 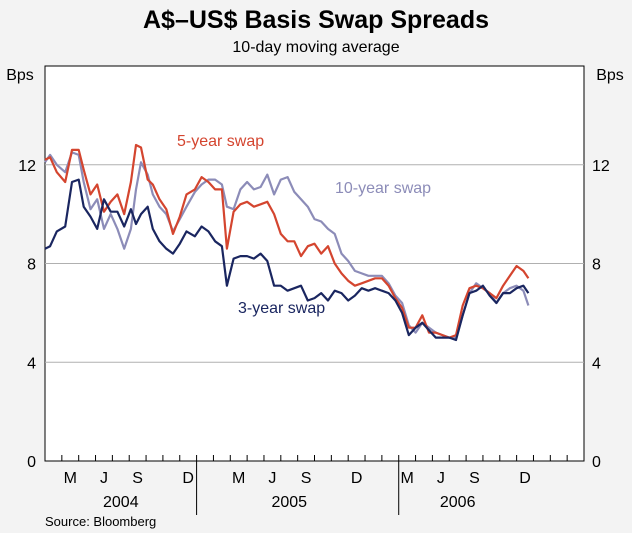 I want to click on x-axis: M J S D M J S D M J S D 2004 2005 2006, so click(x=314, y=485).